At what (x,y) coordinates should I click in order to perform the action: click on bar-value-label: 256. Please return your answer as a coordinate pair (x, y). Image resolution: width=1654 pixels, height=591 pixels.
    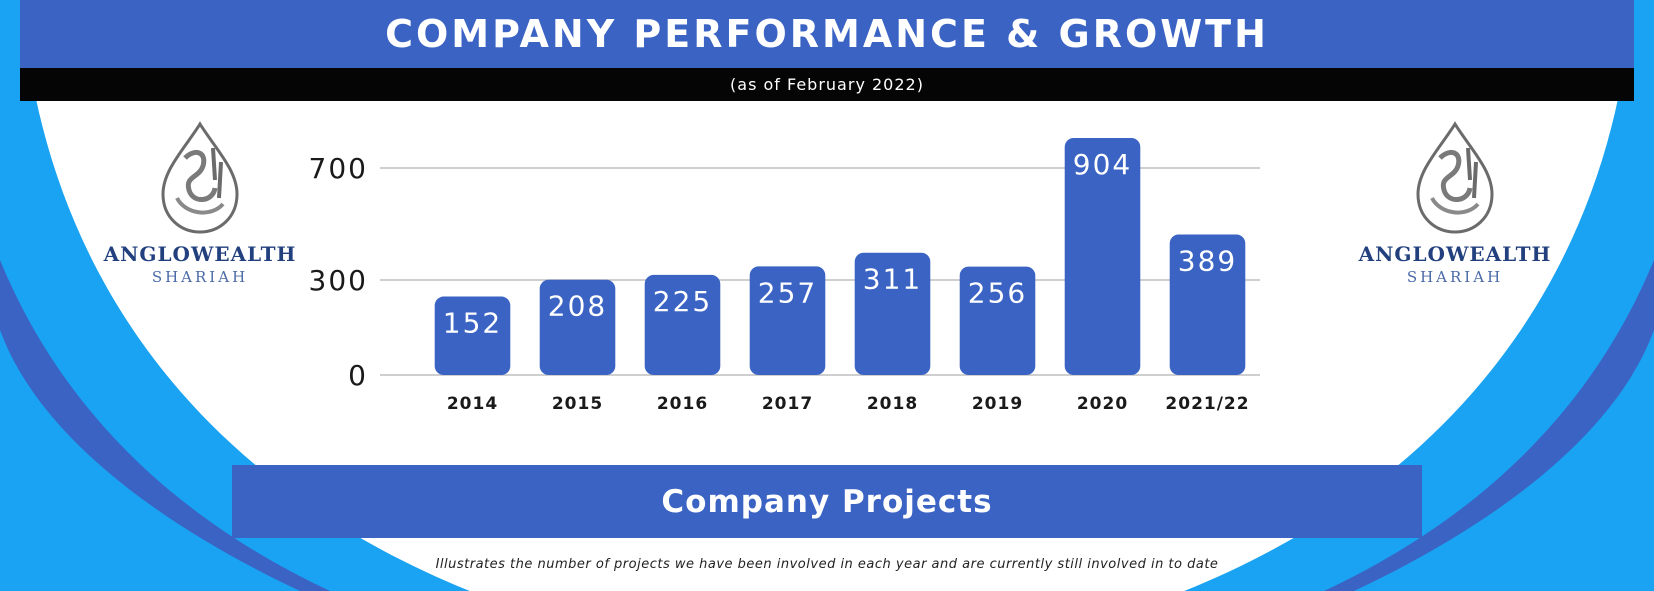
    Looking at the image, I should click on (997, 293).